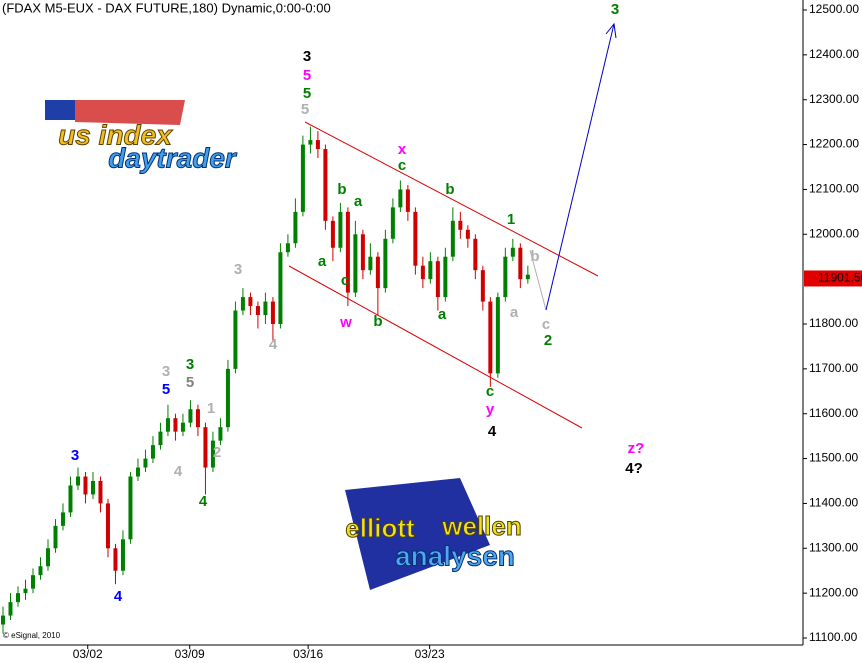 The image size is (862, 663). Describe the element at coordinates (834, 9) in the screenshot. I see `y-tick-label: 12500.00` at that location.